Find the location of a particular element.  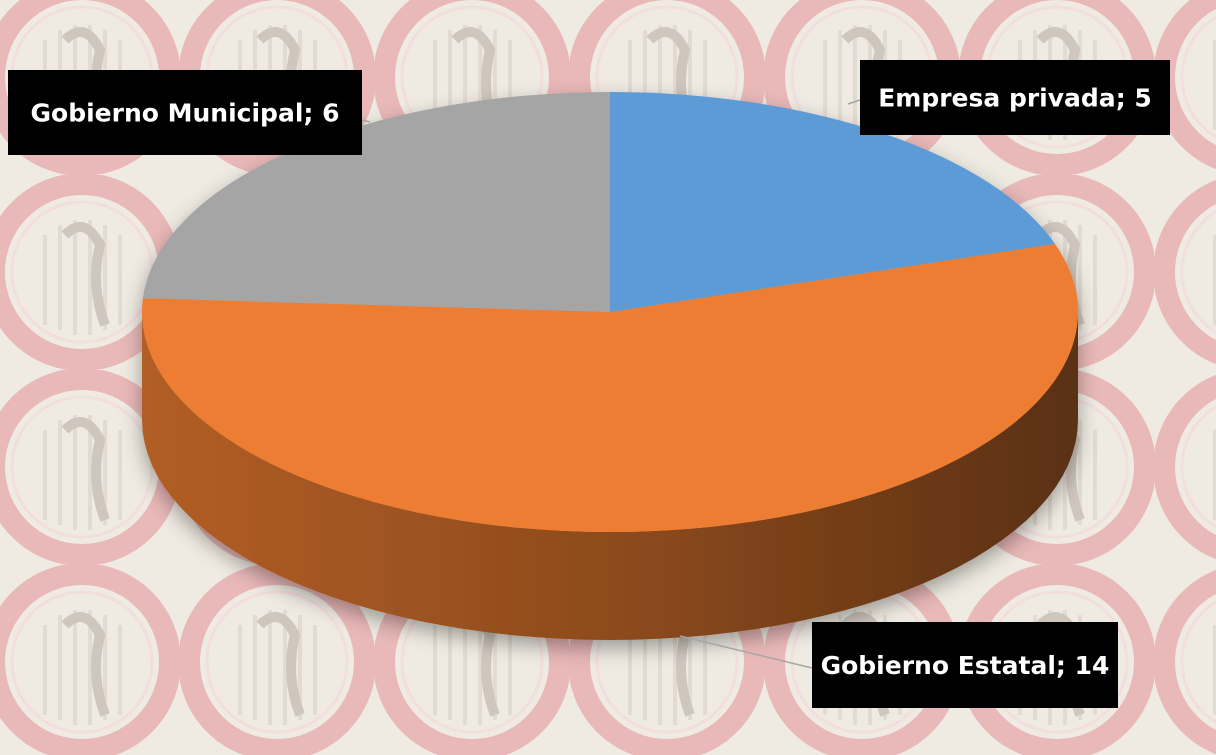

label-value: 6 is located at coordinates (330, 113).